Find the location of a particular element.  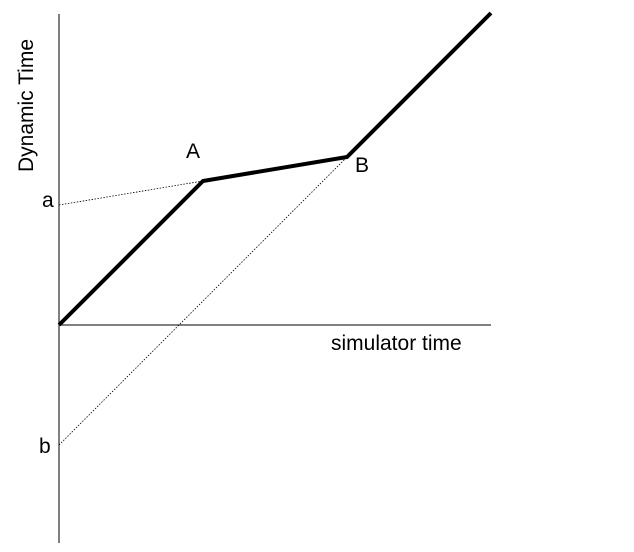

point-b-label: B is located at coordinates (362, 165).